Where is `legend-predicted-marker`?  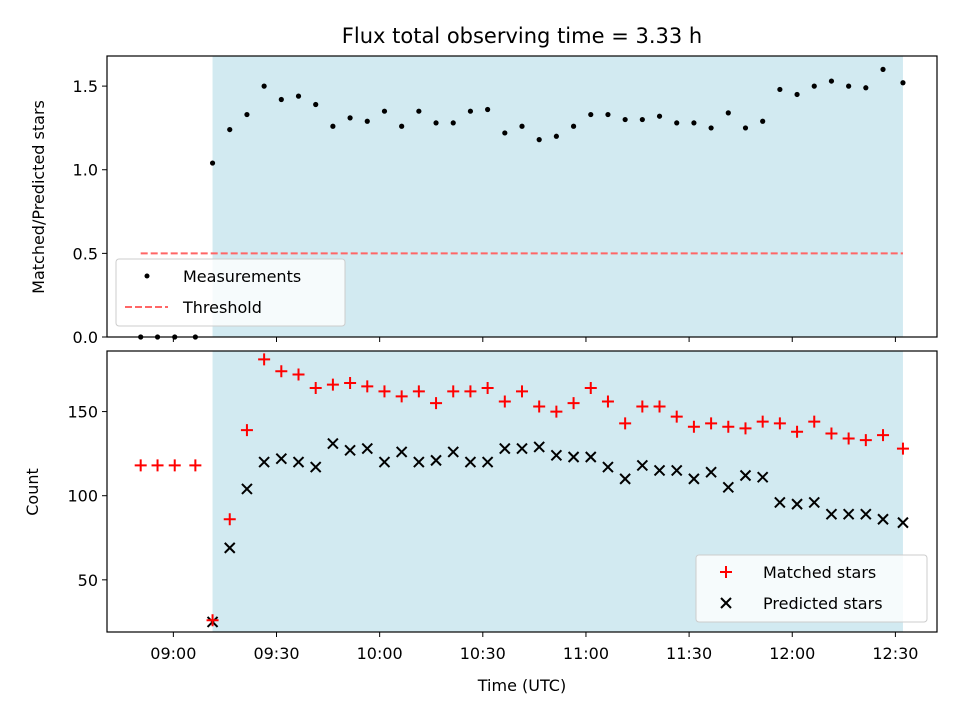 legend-predicted-marker is located at coordinates (726, 603).